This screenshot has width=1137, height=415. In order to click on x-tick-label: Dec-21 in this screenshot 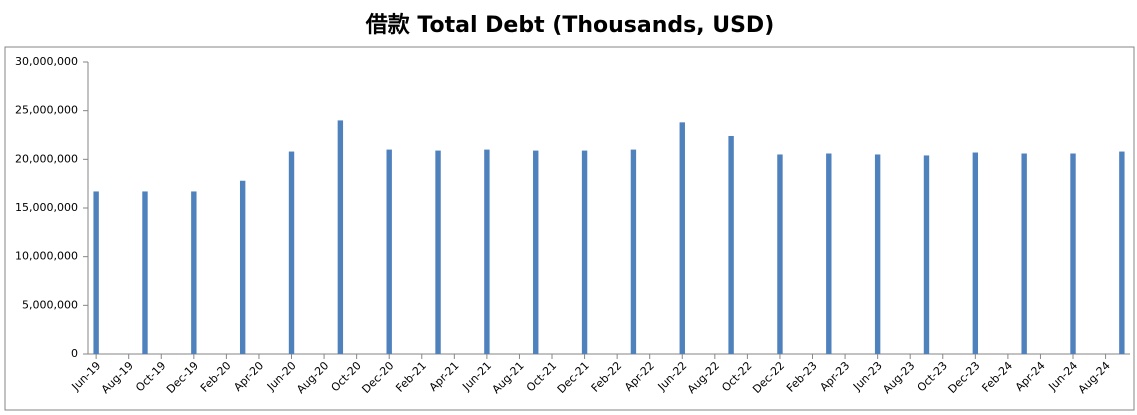, I will do `click(573, 377)`.